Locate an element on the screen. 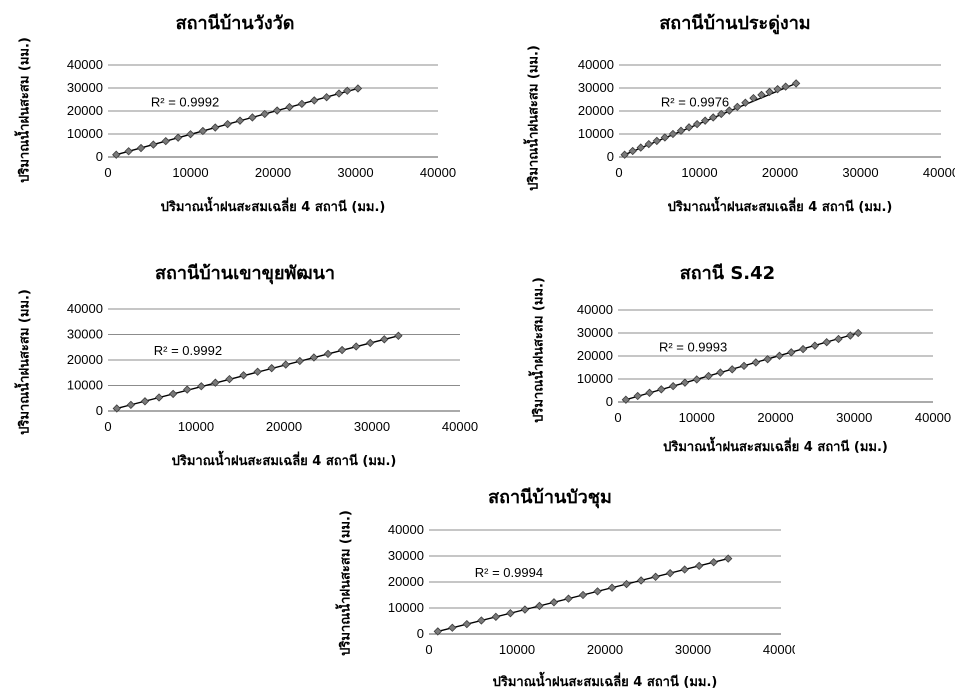 The height and width of the screenshot is (695, 955). chart-title: สถานีบ้านเขาขุยพัฒนา is located at coordinates (245, 273).